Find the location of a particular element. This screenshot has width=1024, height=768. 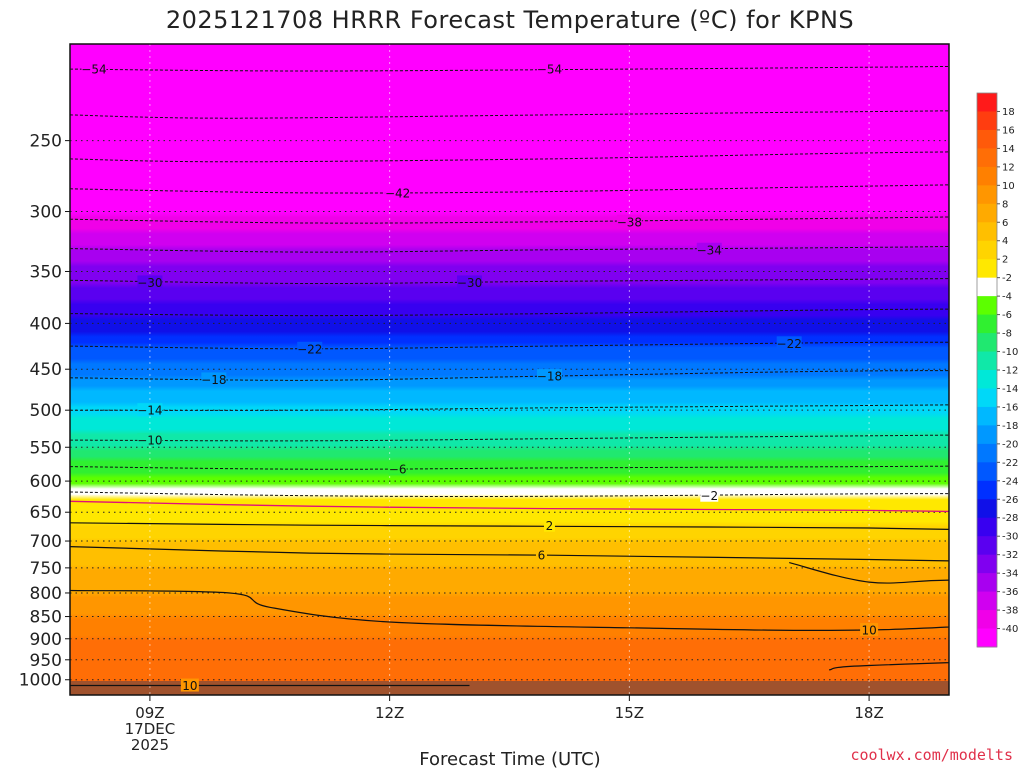

colorbar-label: 14 is located at coordinates (1008, 149).